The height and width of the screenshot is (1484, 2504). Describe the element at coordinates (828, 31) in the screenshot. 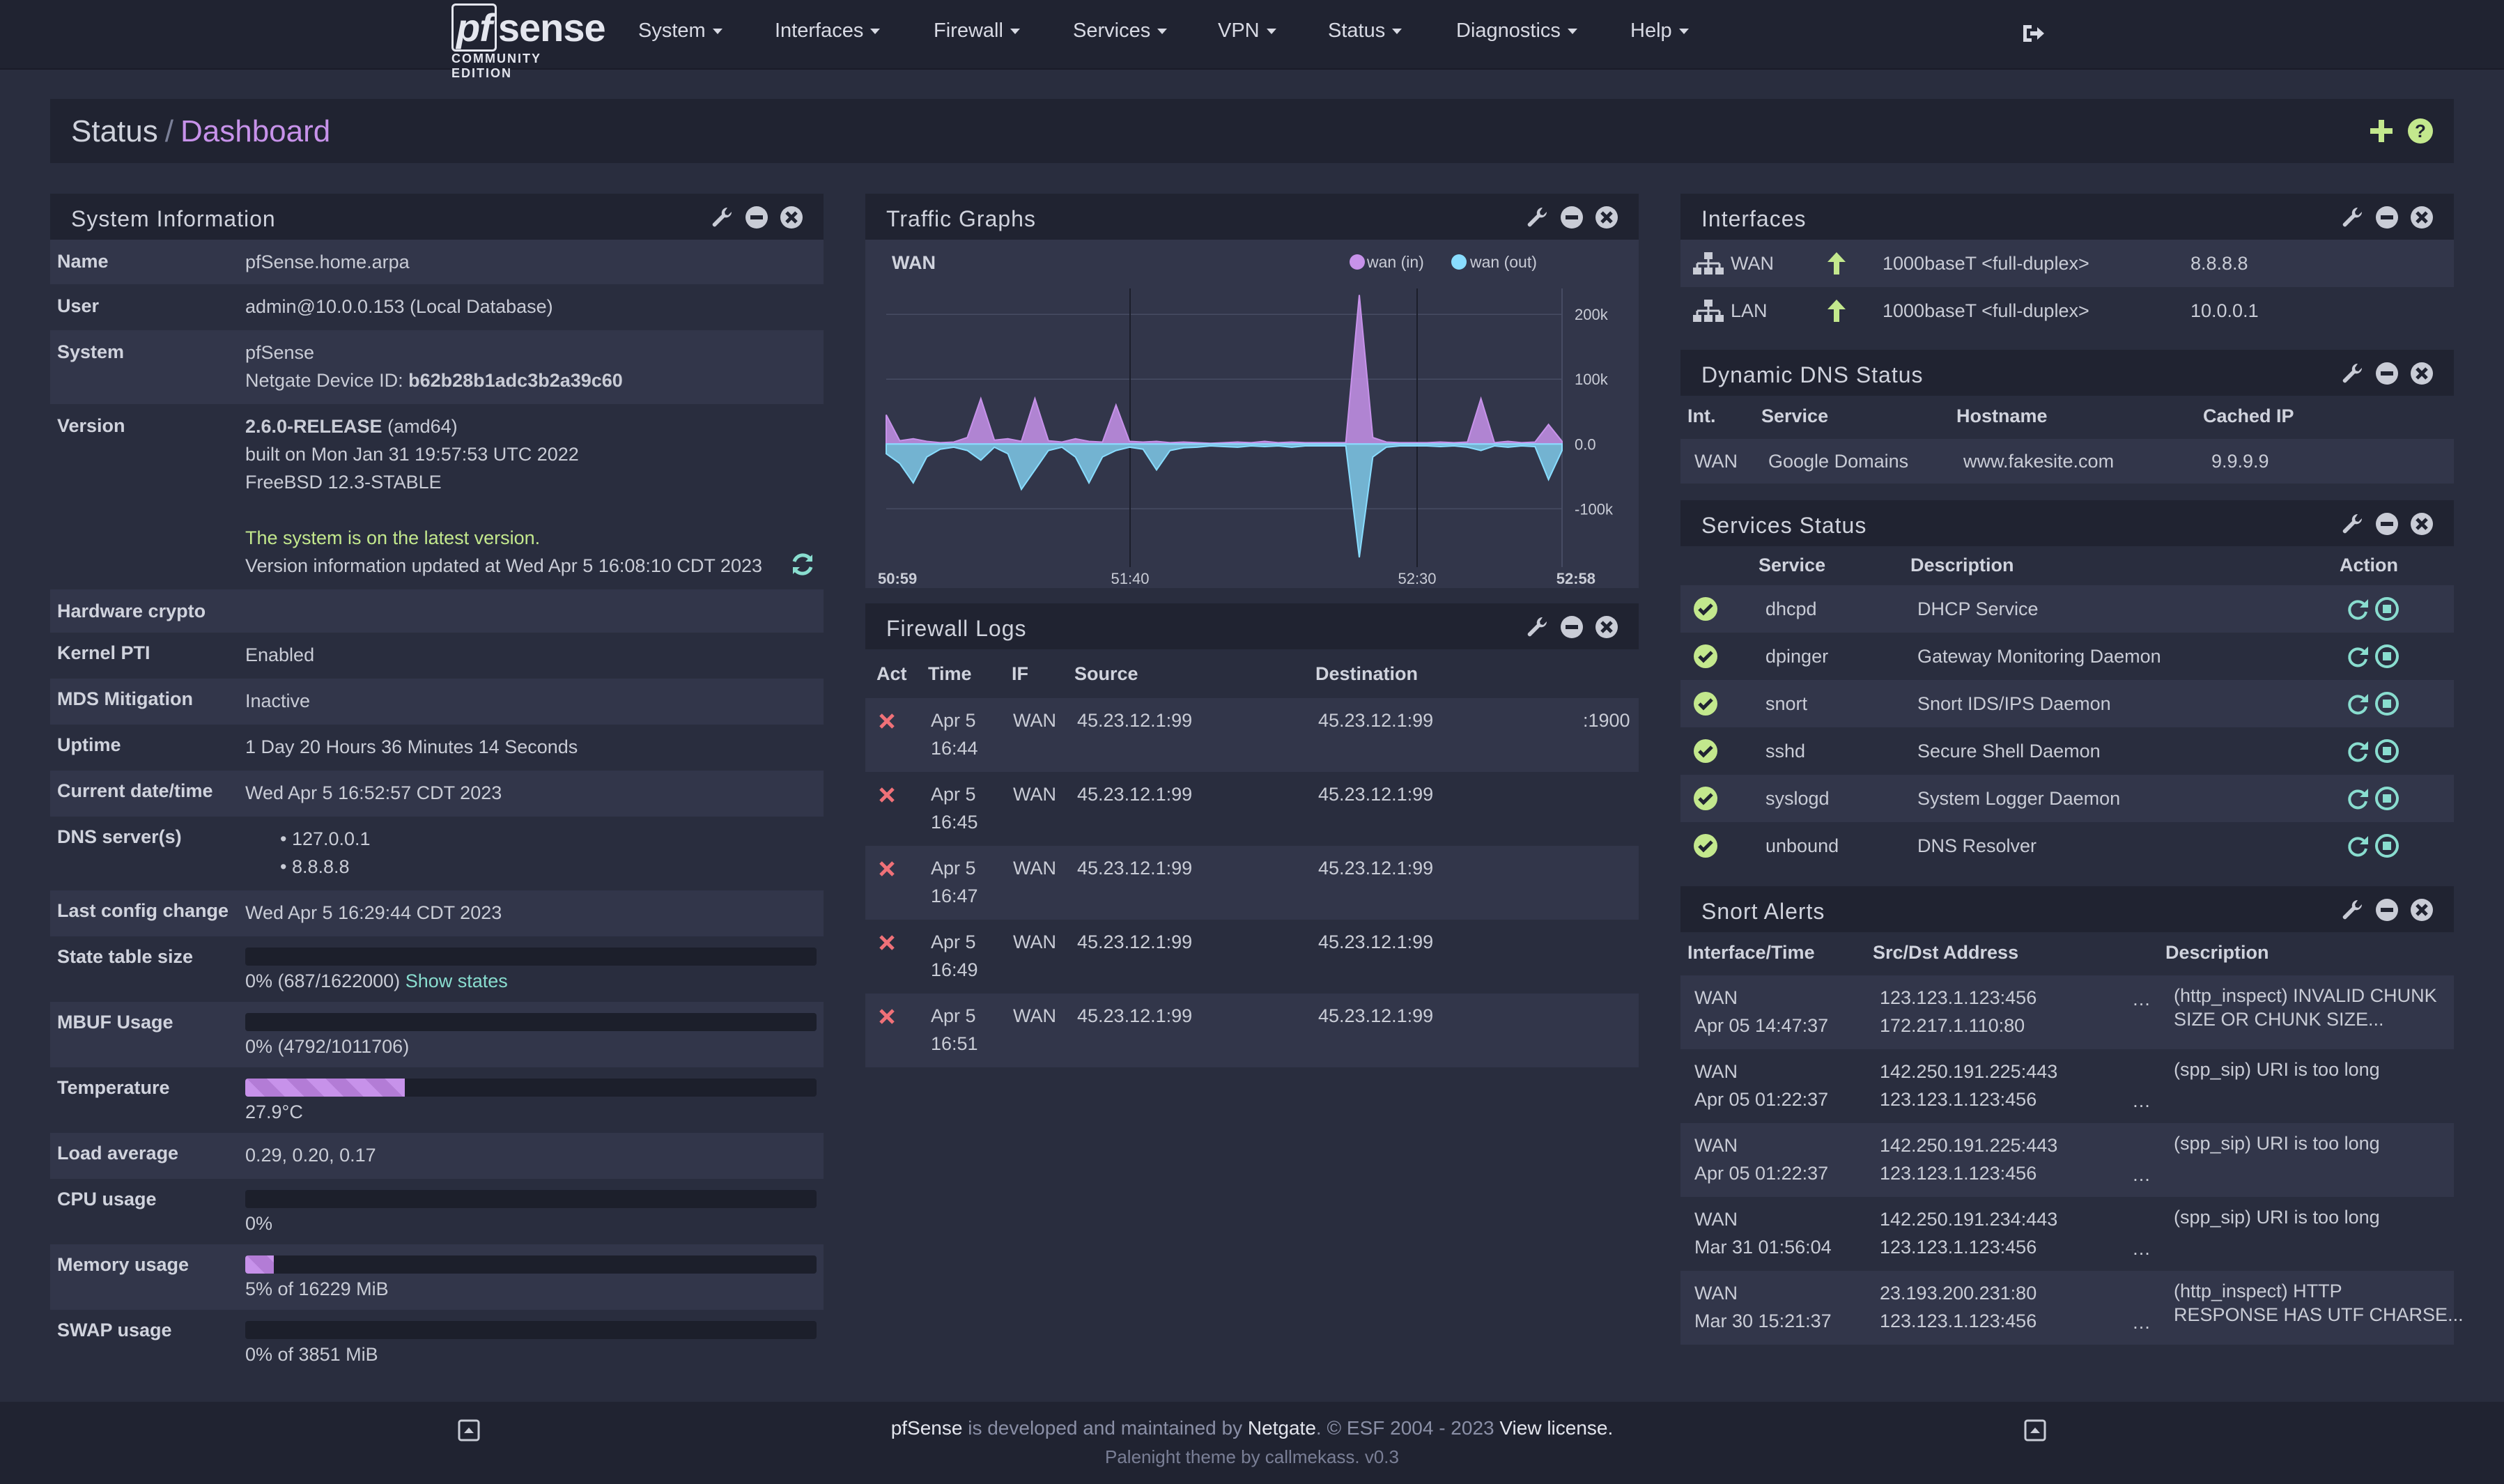

I see `nav-interfaces: Interfaces` at that location.